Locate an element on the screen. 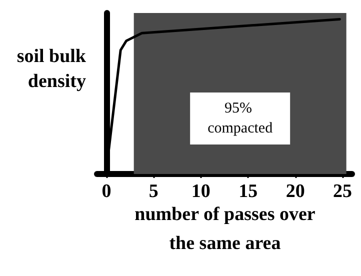 This screenshot has width=361, height=276. x-tick-label: 10 is located at coordinates (200, 191).